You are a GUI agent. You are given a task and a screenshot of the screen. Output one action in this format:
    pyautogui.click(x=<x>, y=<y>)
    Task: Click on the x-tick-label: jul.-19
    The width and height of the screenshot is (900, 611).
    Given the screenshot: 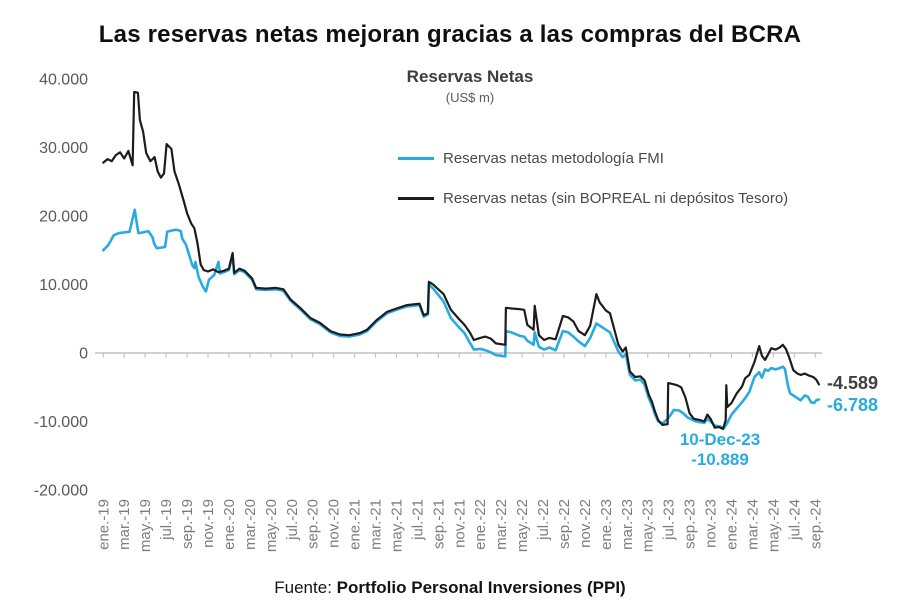 What is the action you would take?
    pyautogui.click(x=166, y=520)
    